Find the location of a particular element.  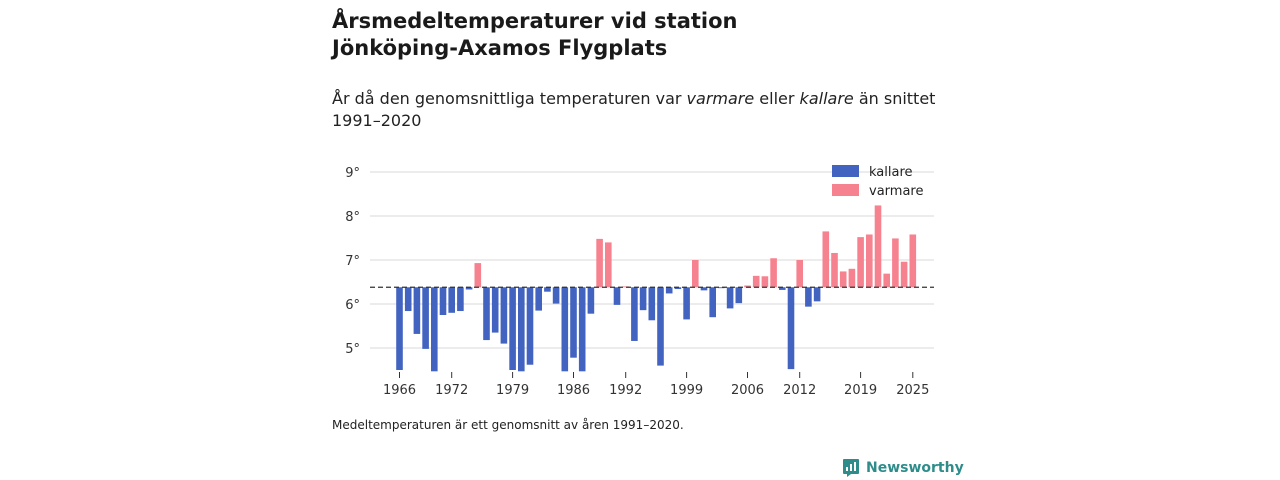

brand-logo: Newsworthy is located at coordinates (903, 468).